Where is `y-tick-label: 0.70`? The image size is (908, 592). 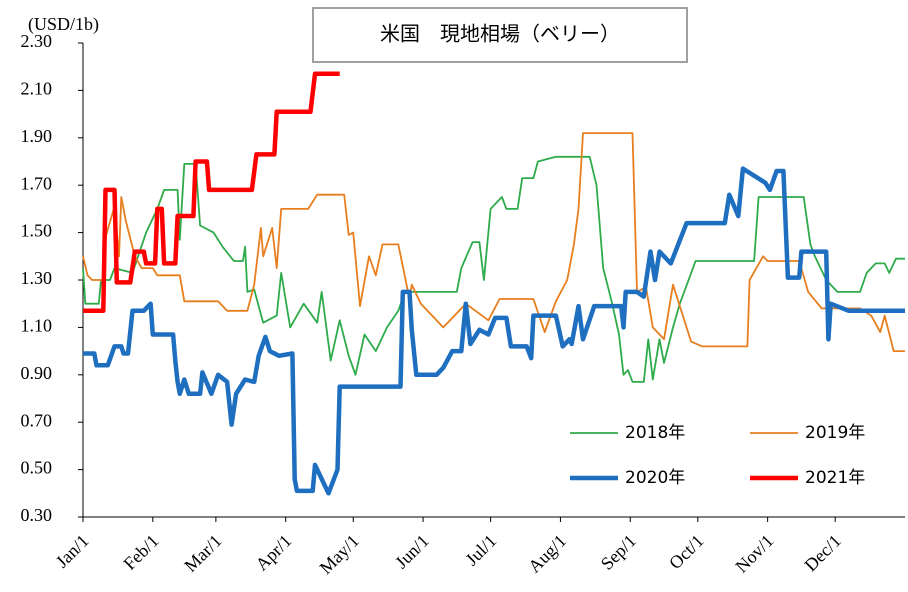 y-tick-label: 0.70 is located at coordinates (37, 420).